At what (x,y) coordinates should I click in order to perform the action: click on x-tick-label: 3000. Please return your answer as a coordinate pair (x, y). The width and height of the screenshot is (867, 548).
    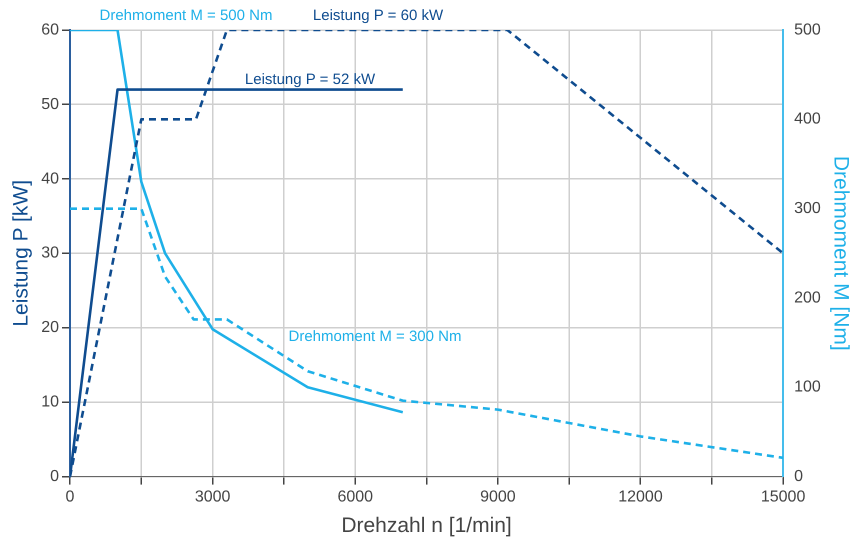
    Looking at the image, I should click on (212, 497).